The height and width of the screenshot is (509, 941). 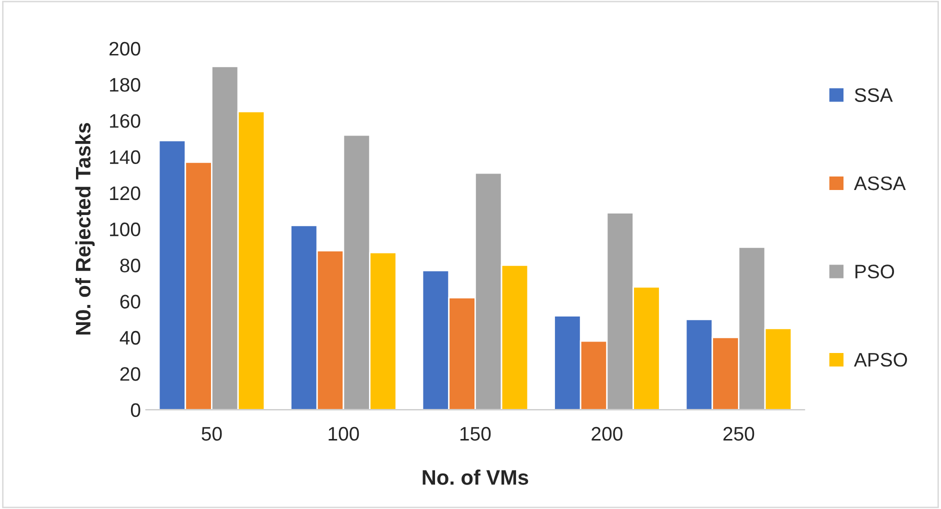 I want to click on y-tick-label: 40, so click(x=130, y=337).